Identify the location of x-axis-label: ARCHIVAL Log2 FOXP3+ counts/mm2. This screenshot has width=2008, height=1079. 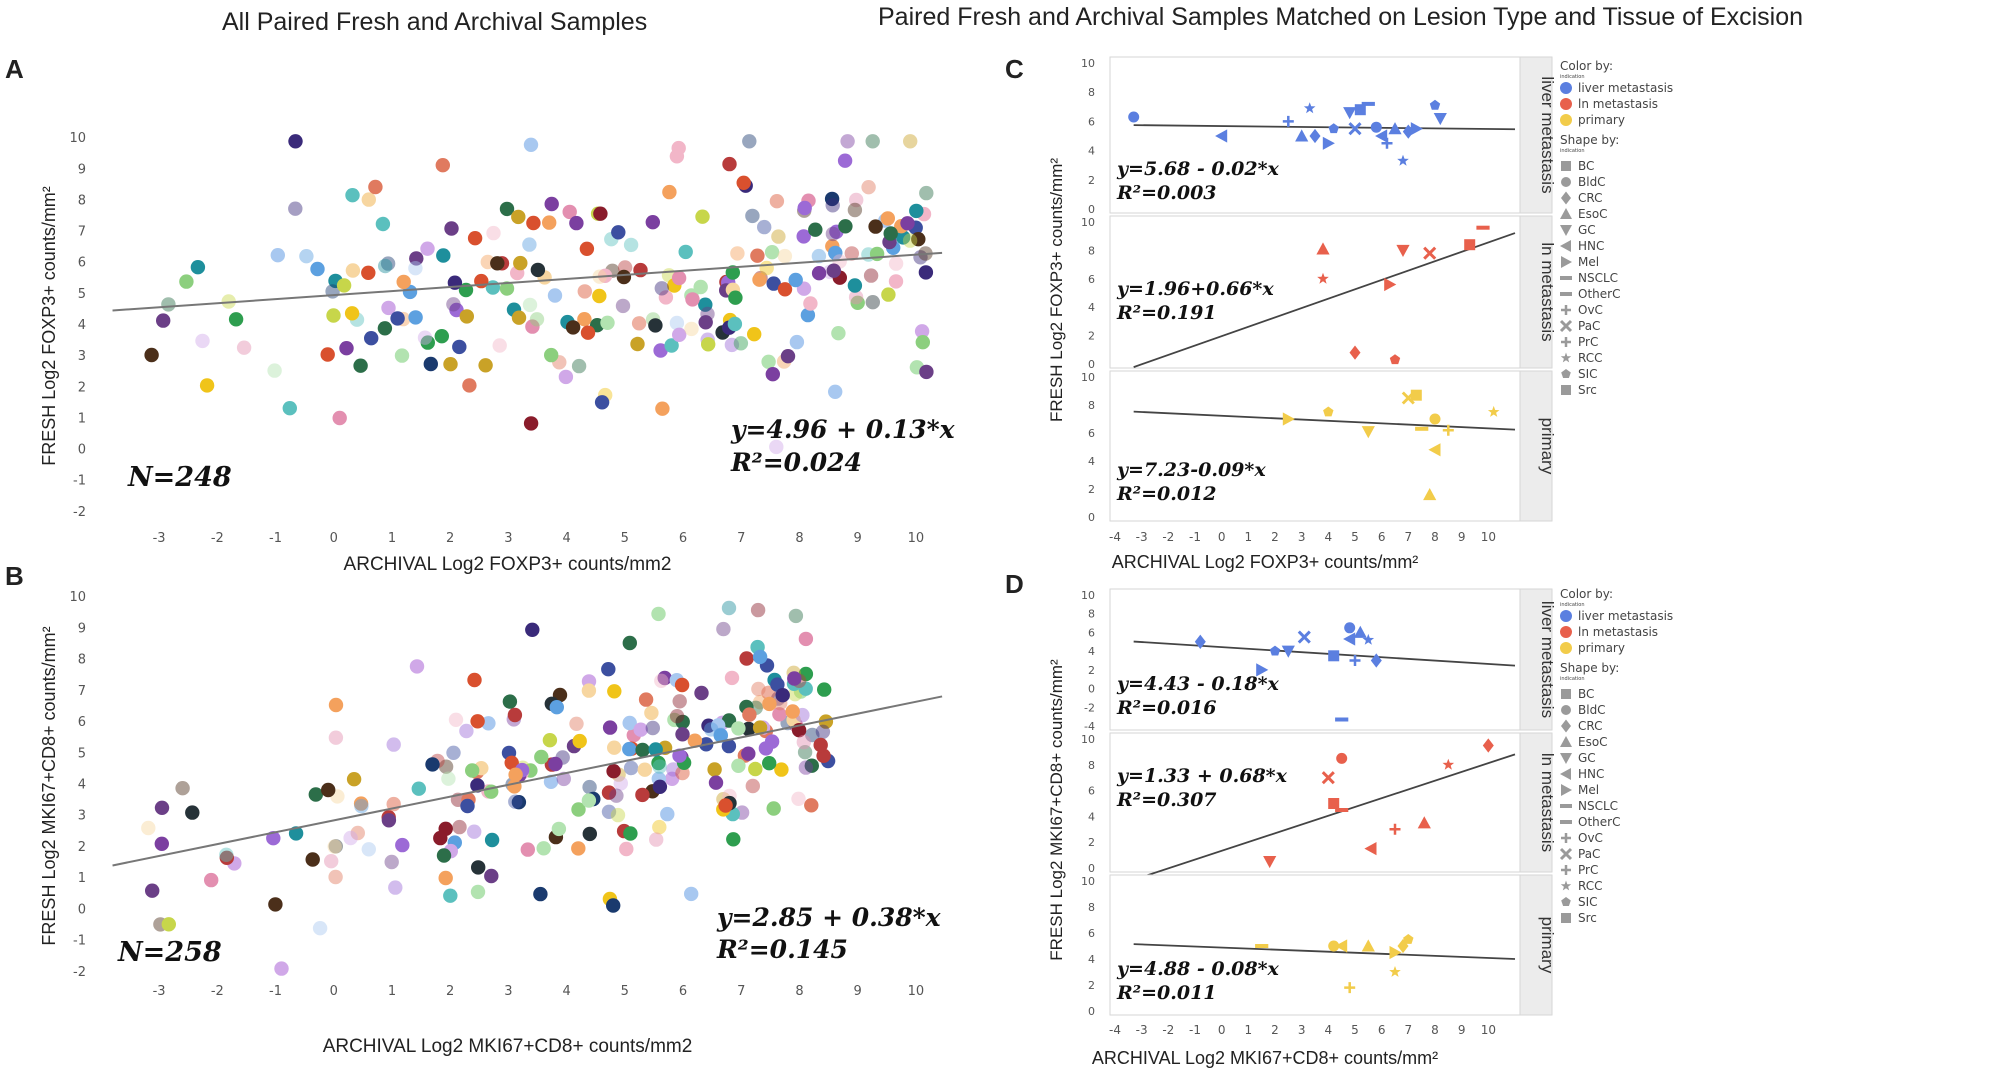
(508, 564).